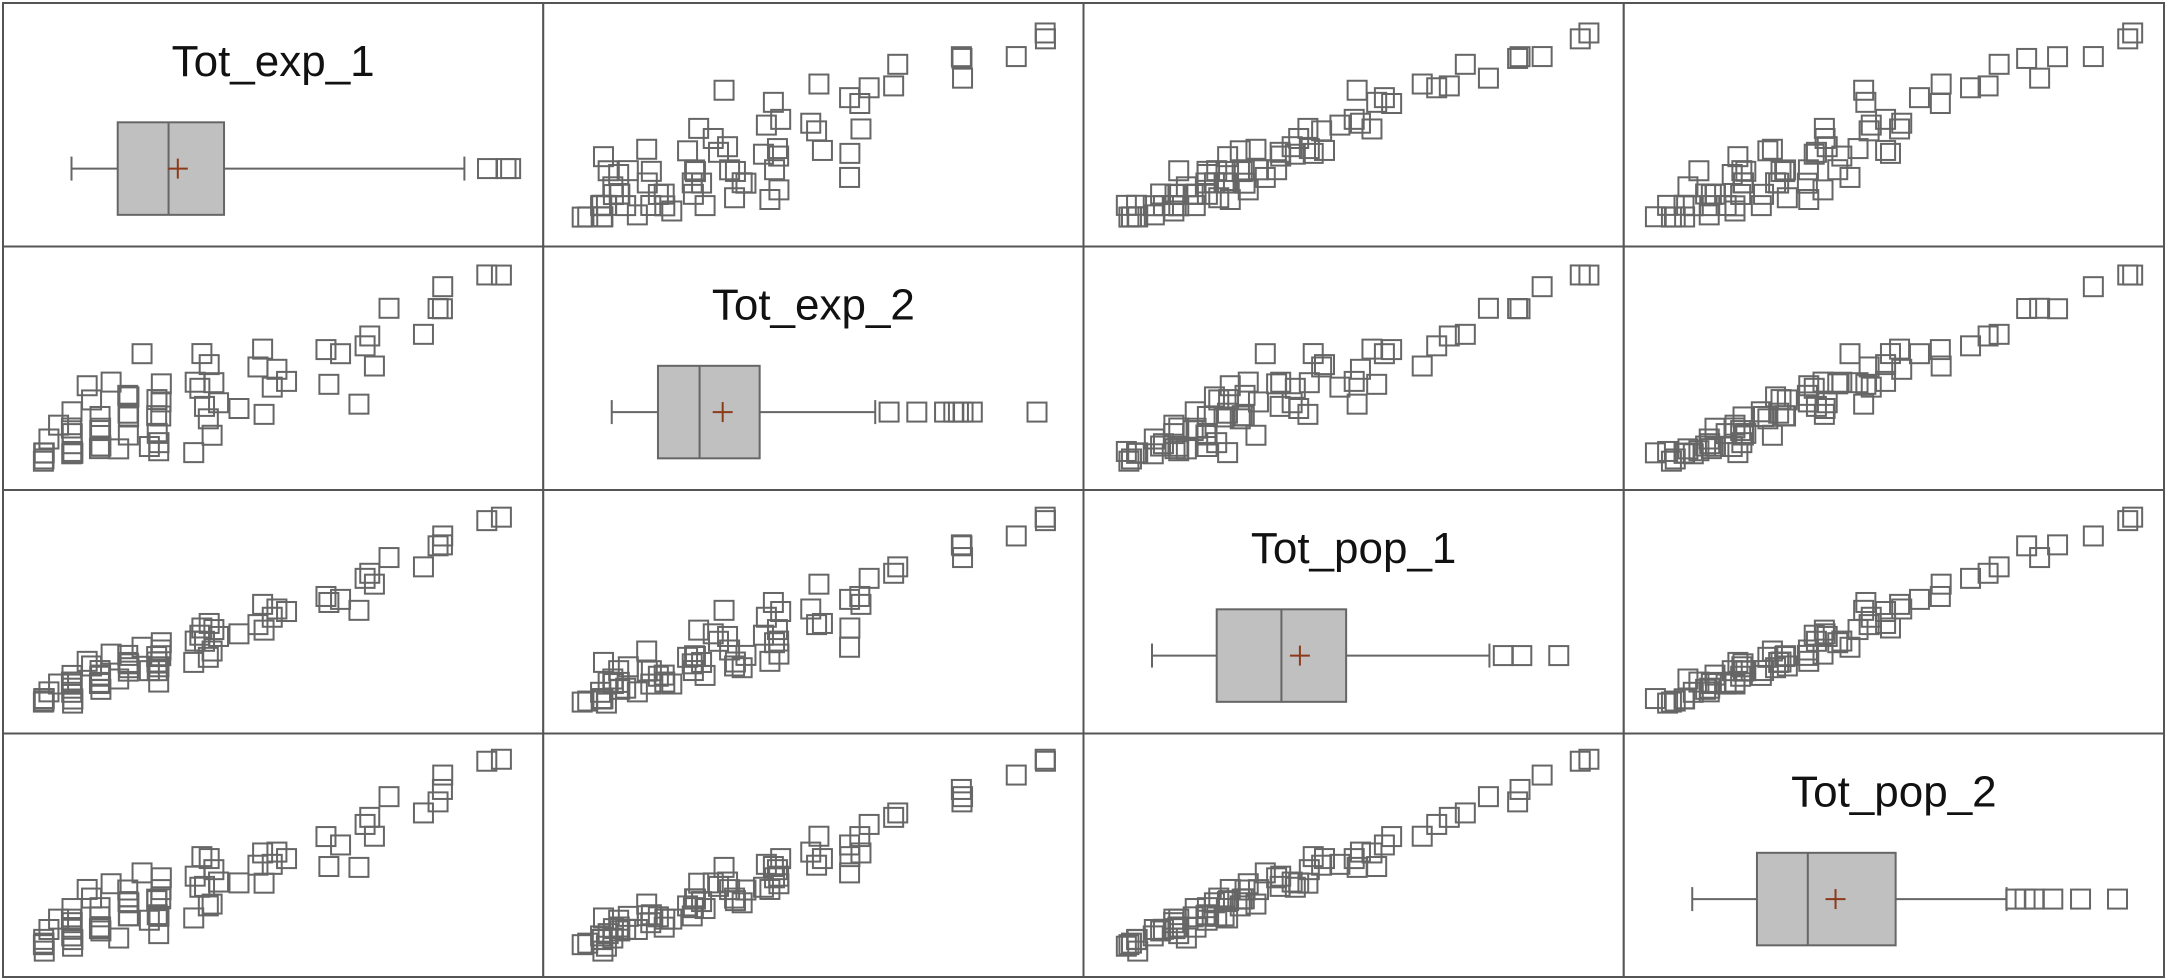 The width and height of the screenshot is (2167, 980). Describe the element at coordinates (708, 412) in the screenshot. I see `box-iqr` at that location.